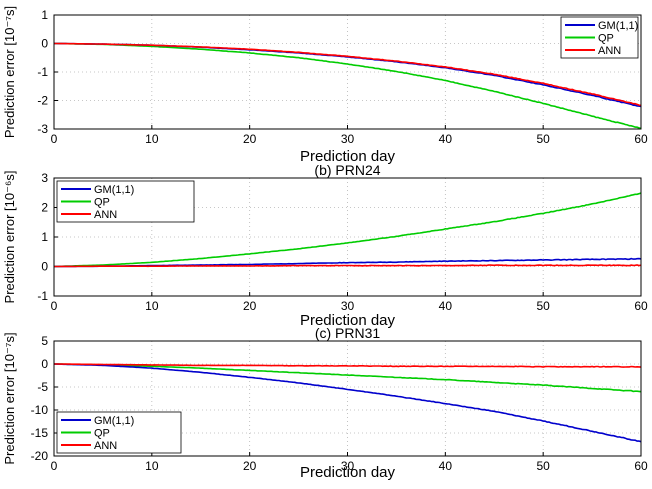 This screenshot has height=489, width=652. What do you see at coordinates (119, 432) in the screenshot?
I see `legend-box` at bounding box center [119, 432].